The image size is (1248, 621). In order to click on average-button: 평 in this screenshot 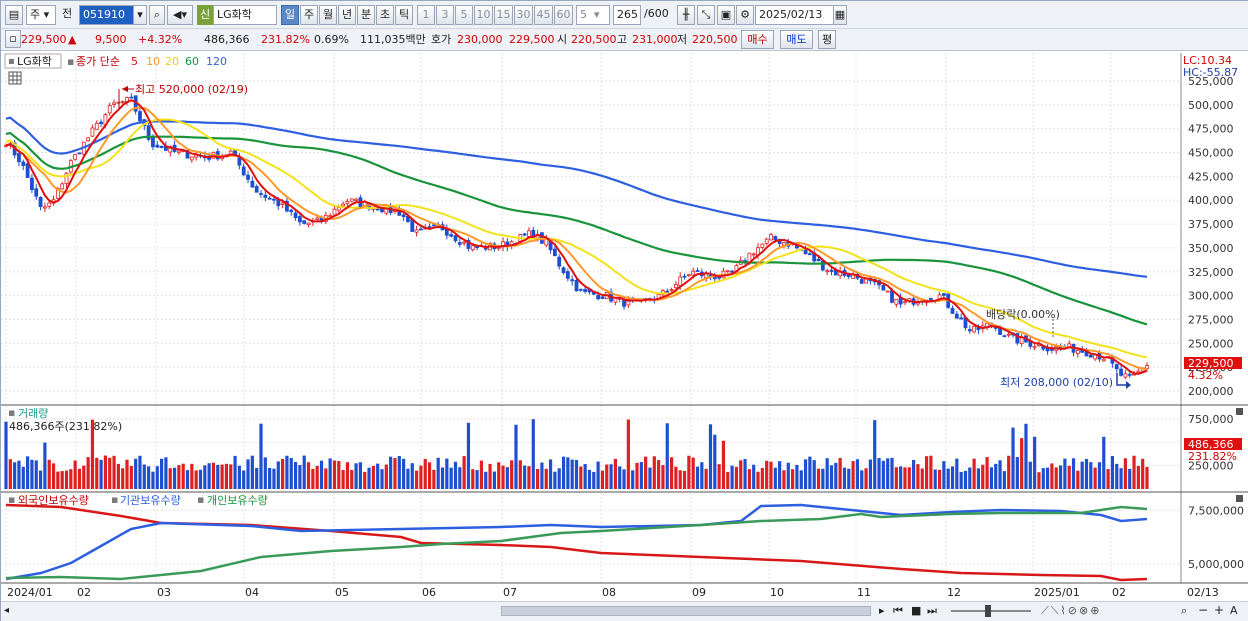, I will do `click(827, 39)`.